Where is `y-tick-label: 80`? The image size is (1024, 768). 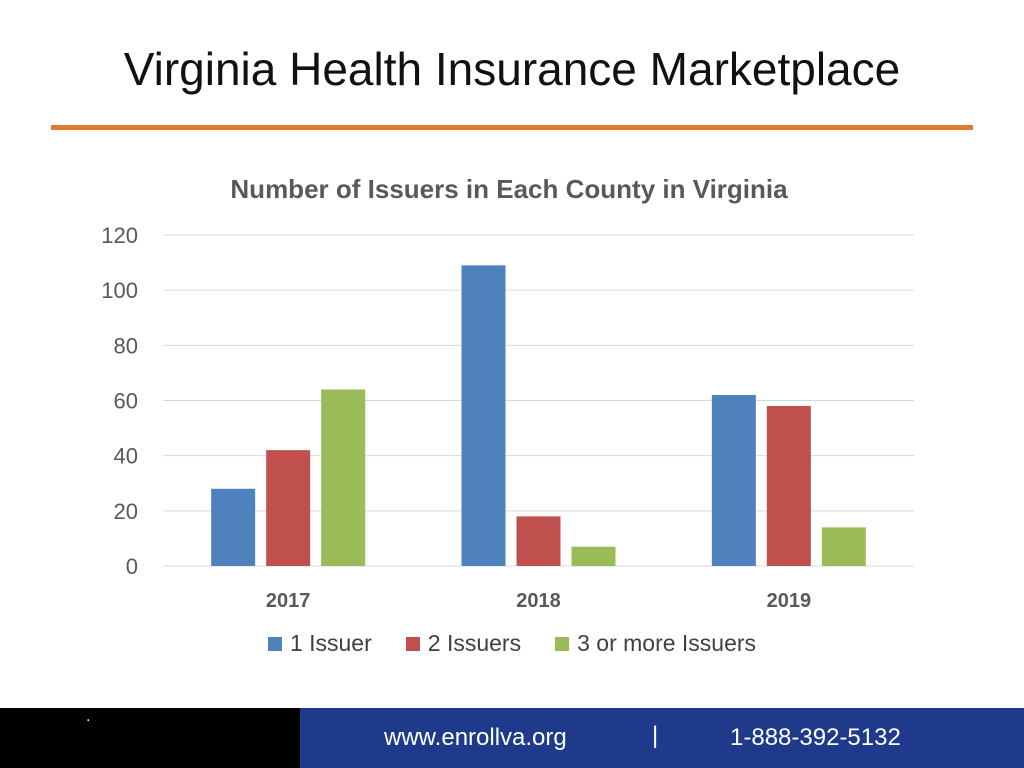 y-tick-label: 80 is located at coordinates (126, 345).